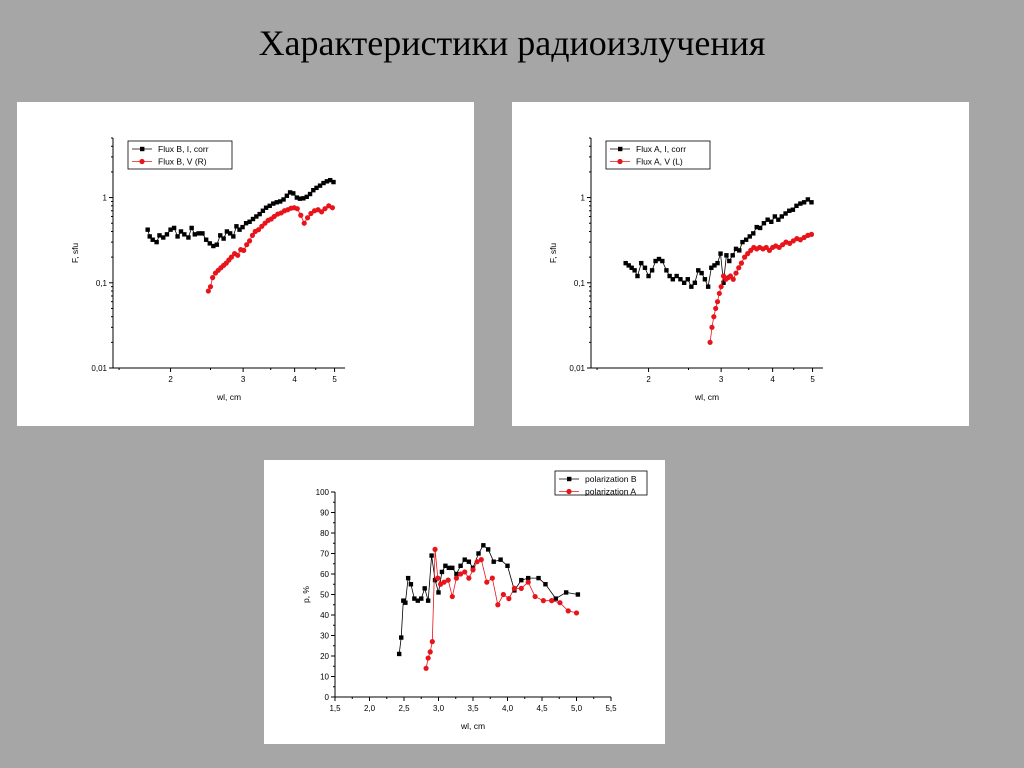 The height and width of the screenshot is (768, 1024). I want to click on x-tick-label: 3, so click(721, 379).